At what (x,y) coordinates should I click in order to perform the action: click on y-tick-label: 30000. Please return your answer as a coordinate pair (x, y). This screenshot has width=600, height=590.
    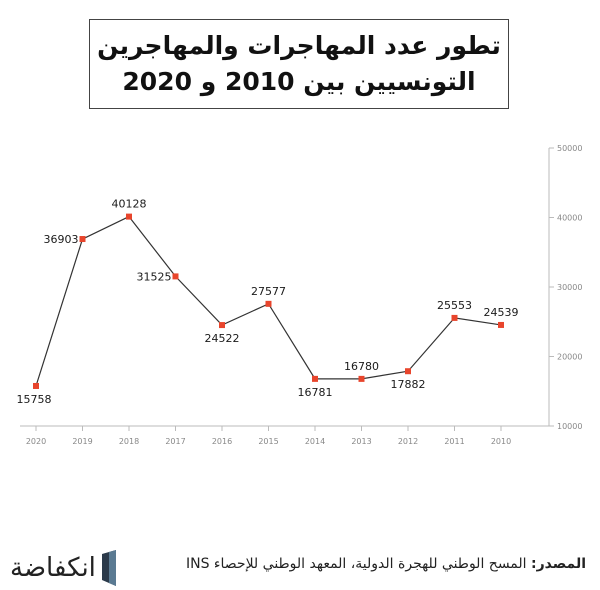
    Looking at the image, I should click on (569, 287).